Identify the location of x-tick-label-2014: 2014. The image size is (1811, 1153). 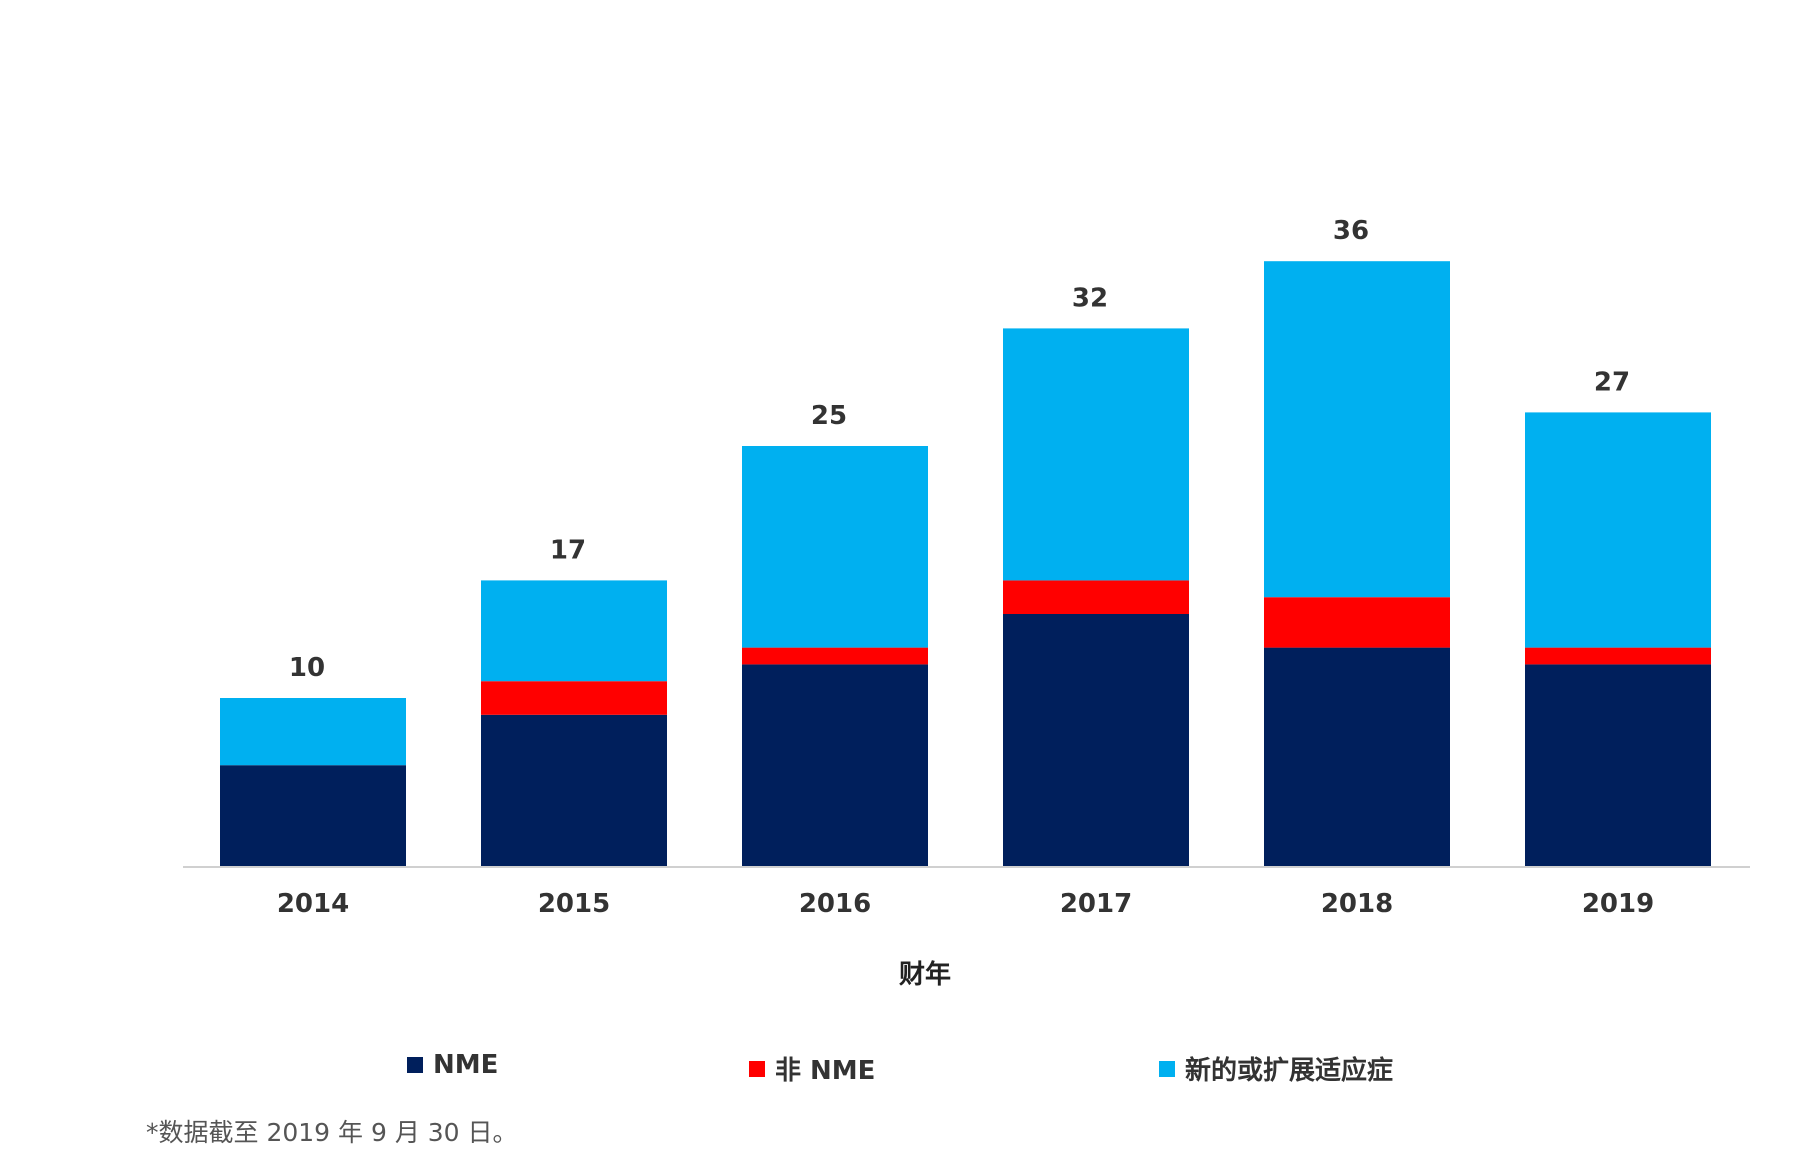
(313, 904).